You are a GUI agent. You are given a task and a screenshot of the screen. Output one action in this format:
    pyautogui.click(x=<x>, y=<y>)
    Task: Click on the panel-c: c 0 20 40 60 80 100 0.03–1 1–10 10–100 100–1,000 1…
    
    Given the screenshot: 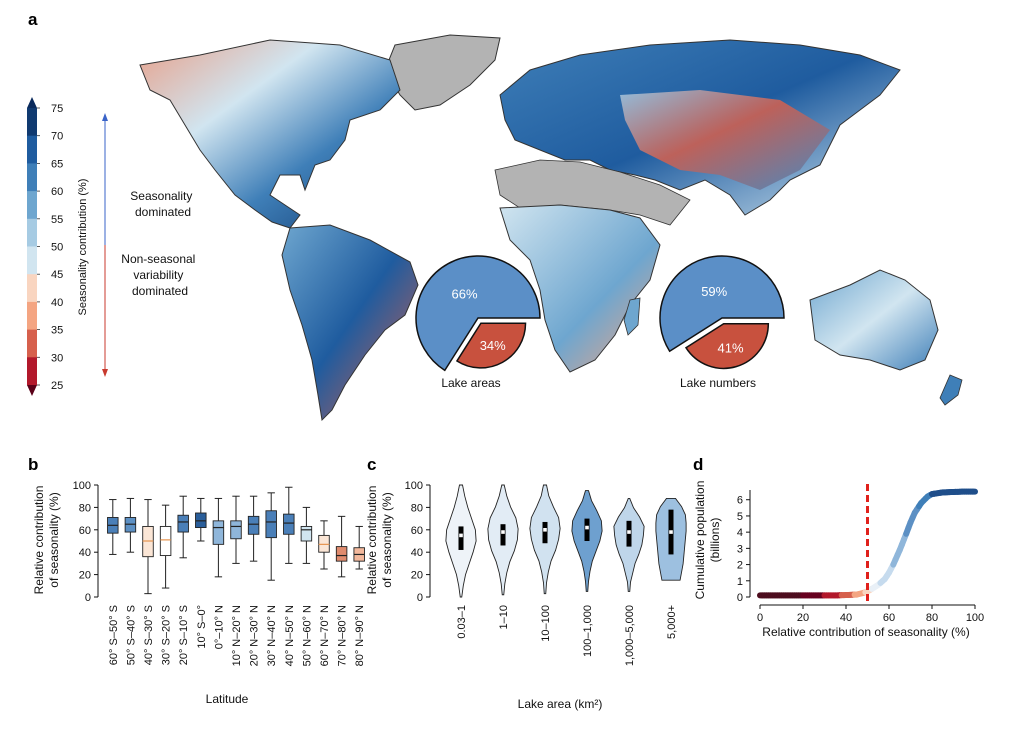 What is the action you would take?
    pyautogui.click(x=527, y=583)
    